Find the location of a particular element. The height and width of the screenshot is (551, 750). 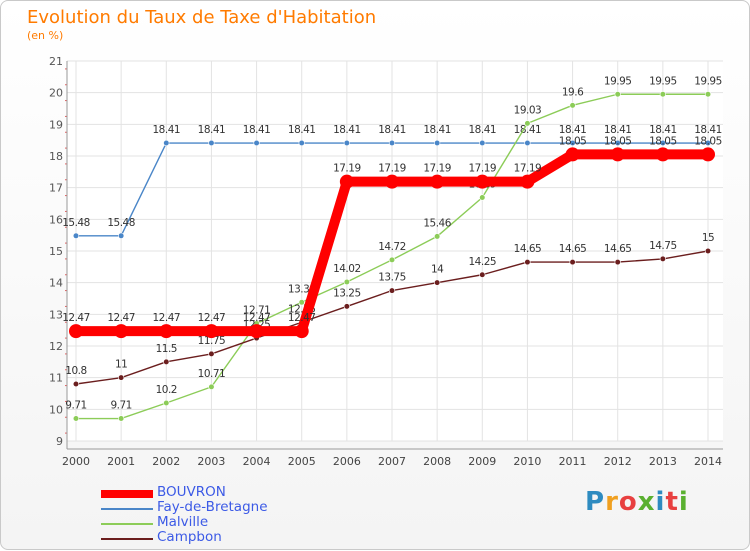

legend-swatch-campbon is located at coordinates (127, 539).